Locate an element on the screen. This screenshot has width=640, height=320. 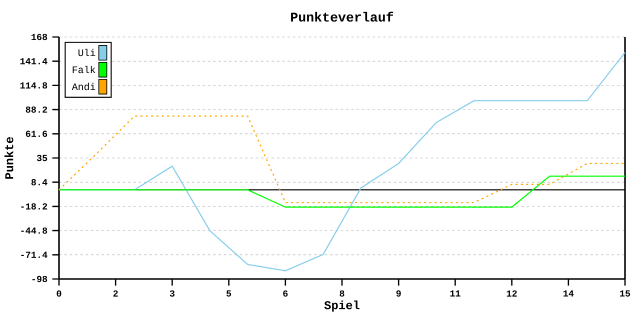
legend-label: Uli is located at coordinates (87, 52).